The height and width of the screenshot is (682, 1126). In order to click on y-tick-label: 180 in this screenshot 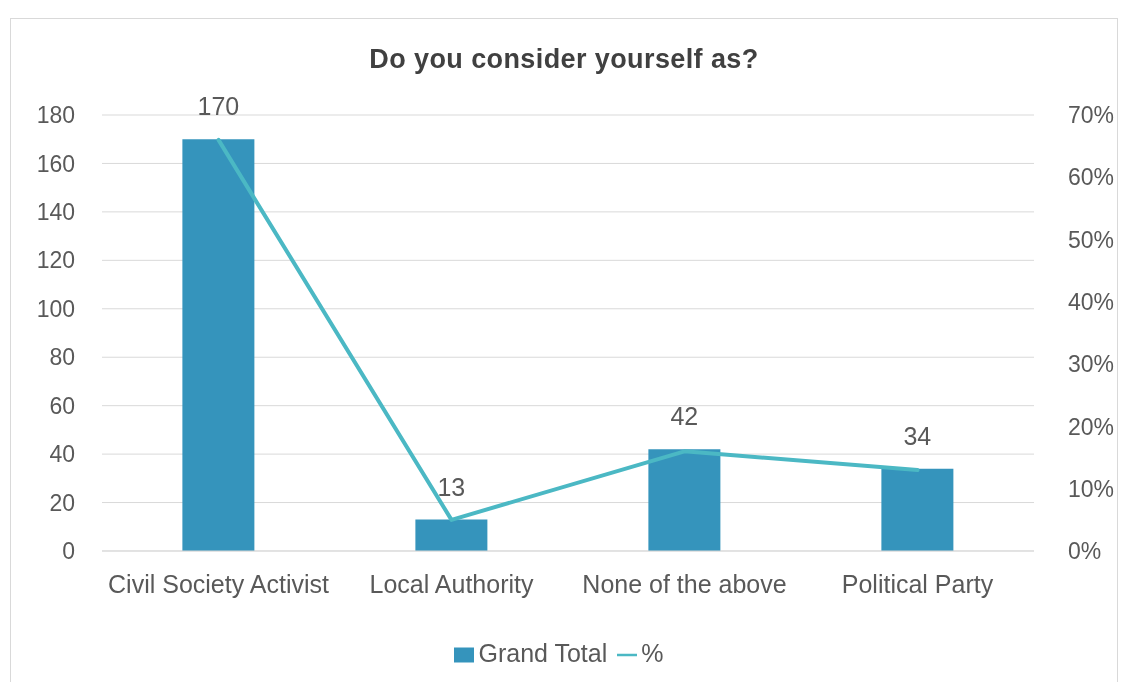, I will do `click(55, 115)`.